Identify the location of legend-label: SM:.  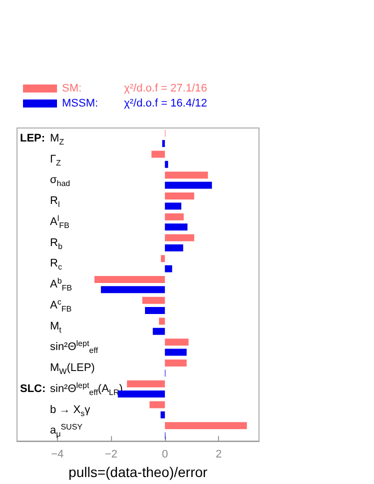
(72, 88).